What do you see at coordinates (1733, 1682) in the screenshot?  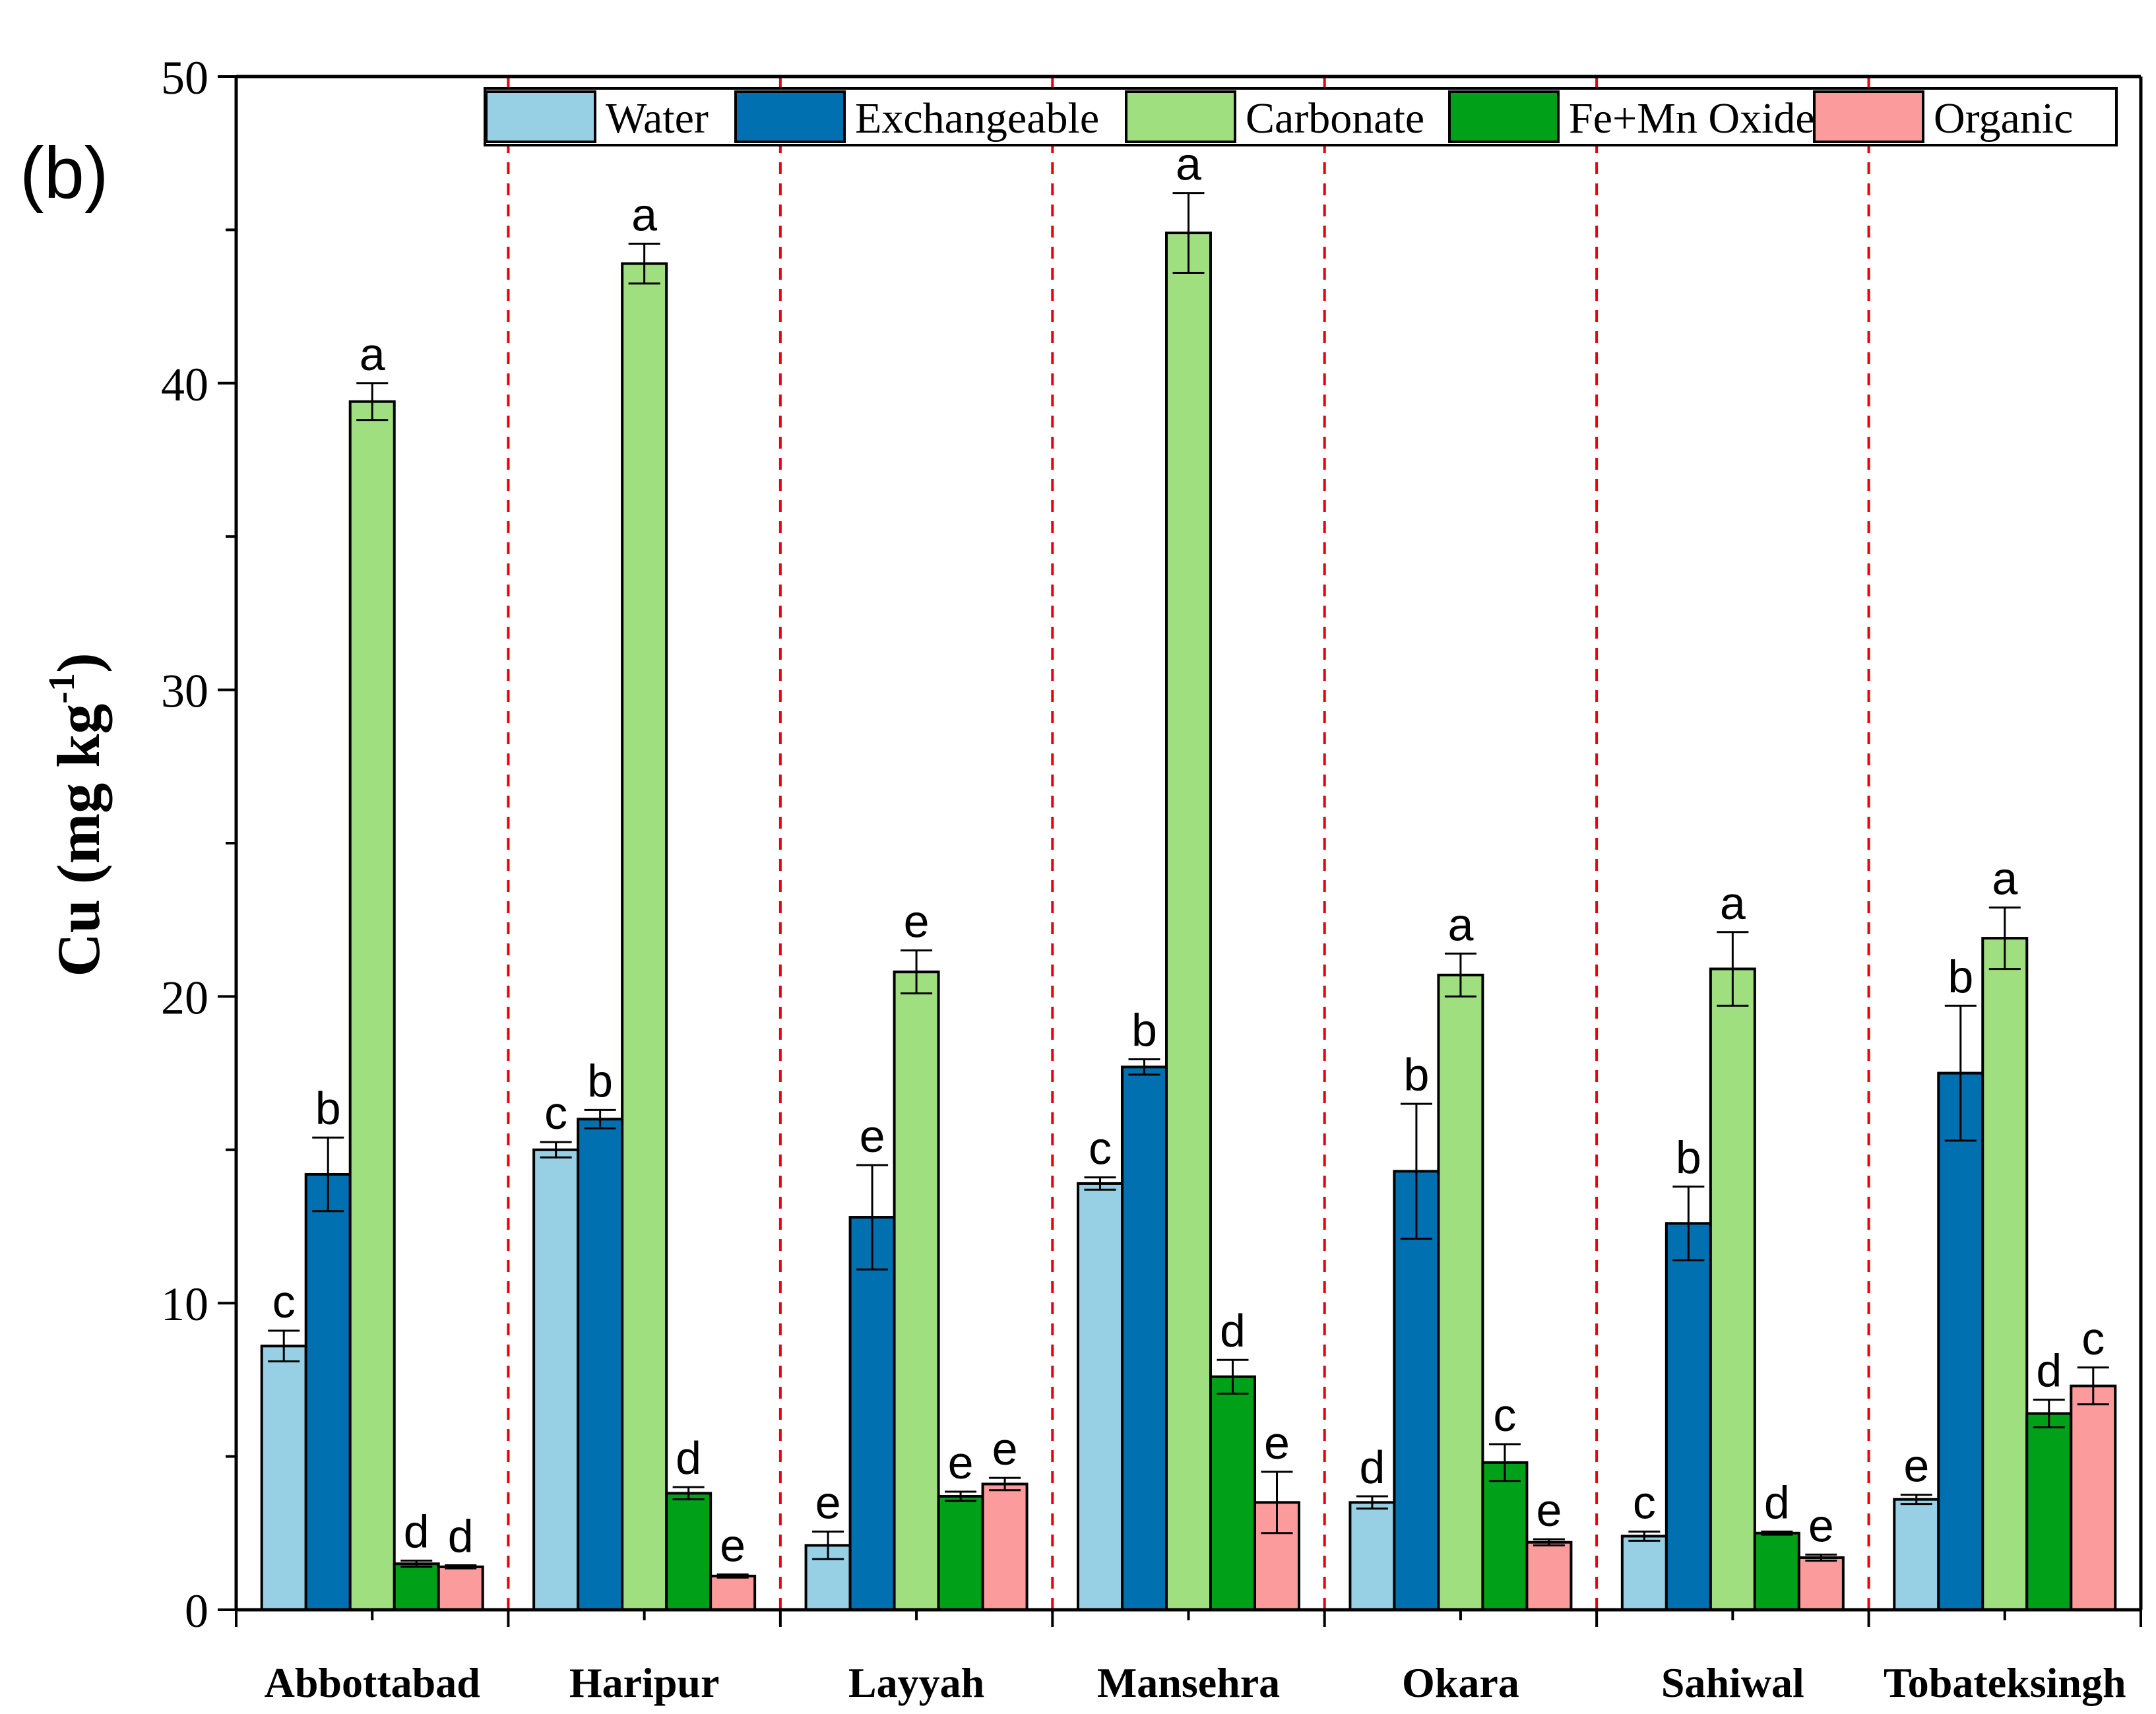 I see `x-tick-label: Sahiwal` at bounding box center [1733, 1682].